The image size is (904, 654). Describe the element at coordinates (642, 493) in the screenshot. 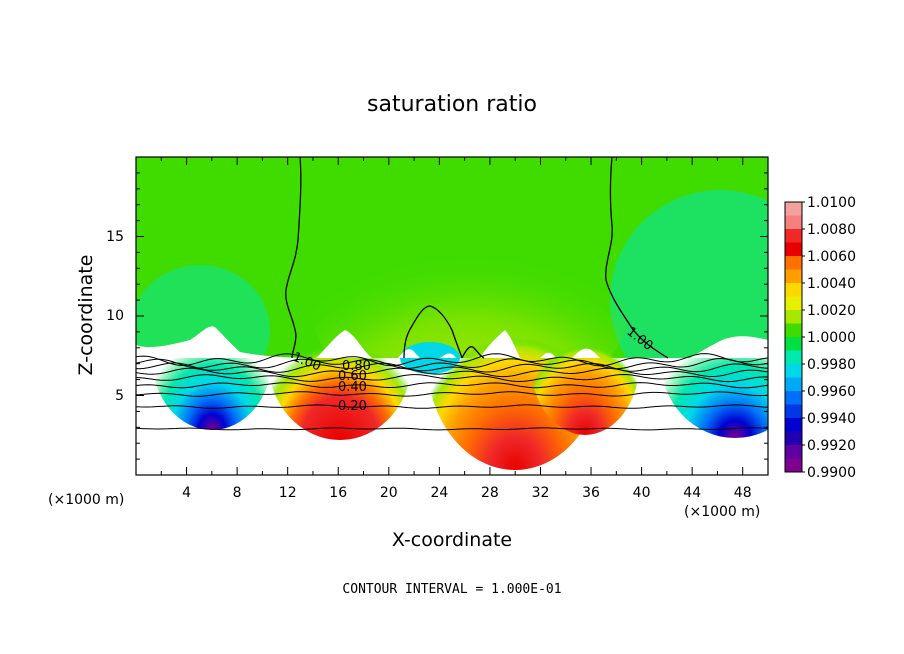

I see `x-tick-label: 40` at that location.